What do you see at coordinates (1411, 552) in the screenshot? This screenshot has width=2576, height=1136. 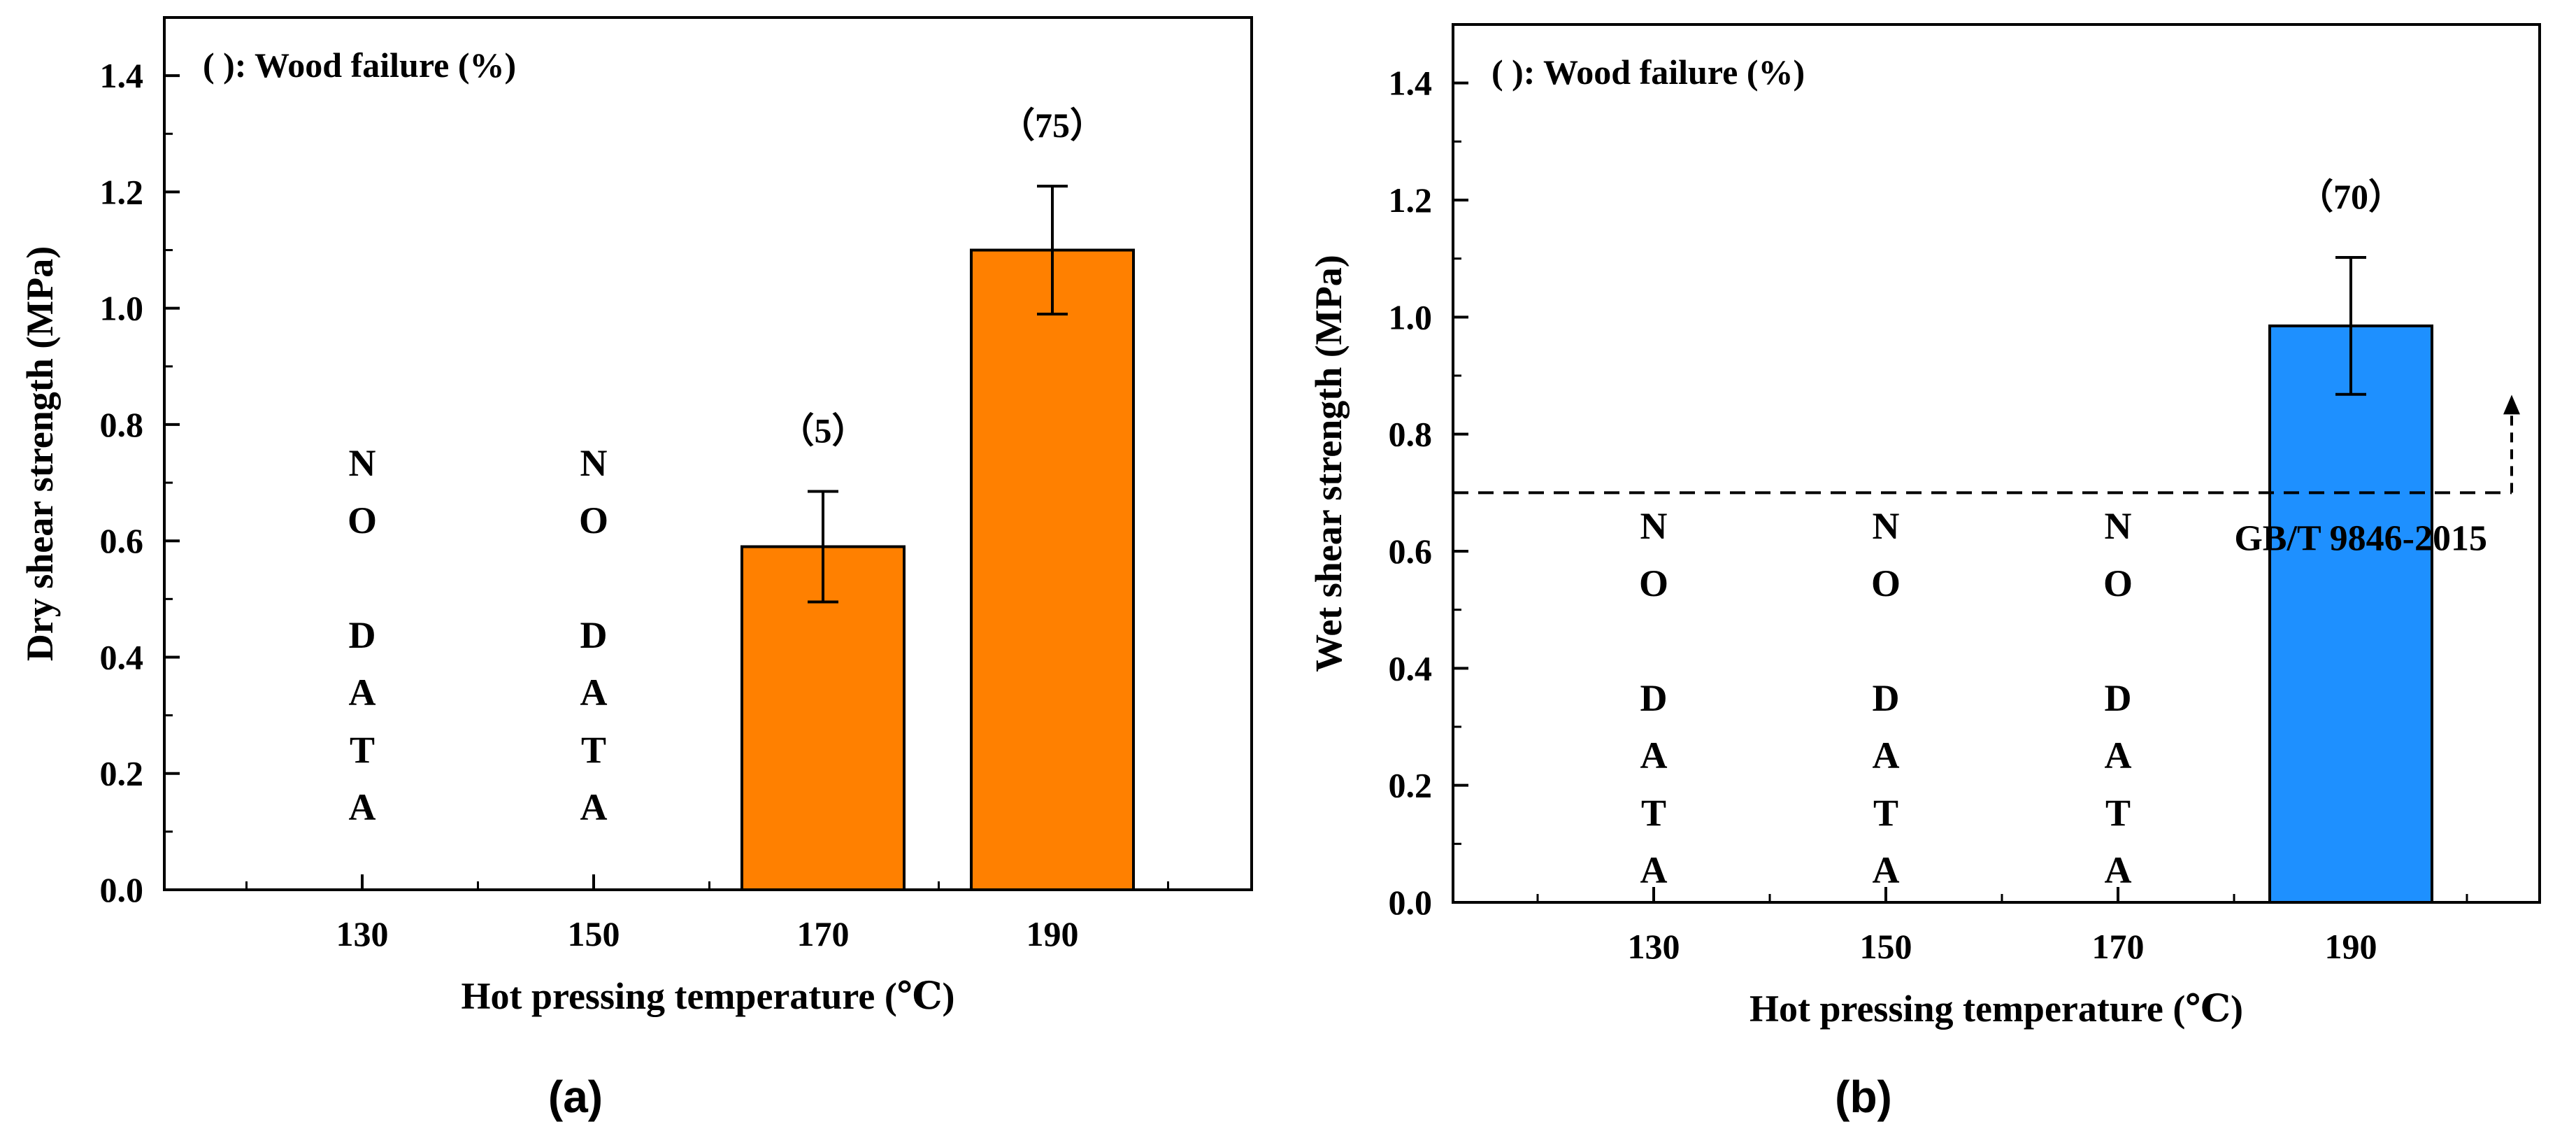 I see `panel-b-y-tick-label: 0.6` at bounding box center [1411, 552].